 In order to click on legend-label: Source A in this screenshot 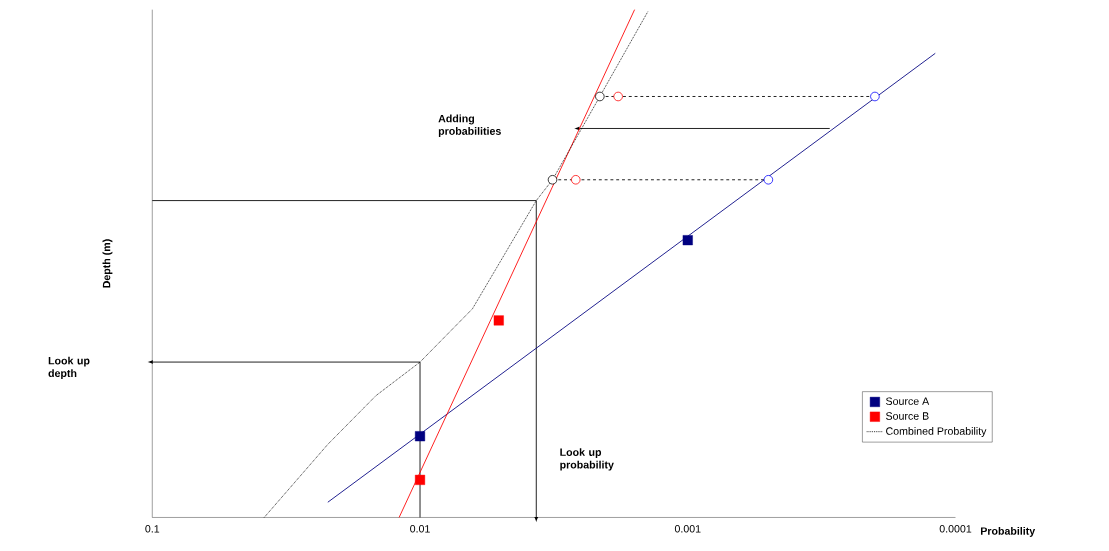, I will do `click(908, 401)`.